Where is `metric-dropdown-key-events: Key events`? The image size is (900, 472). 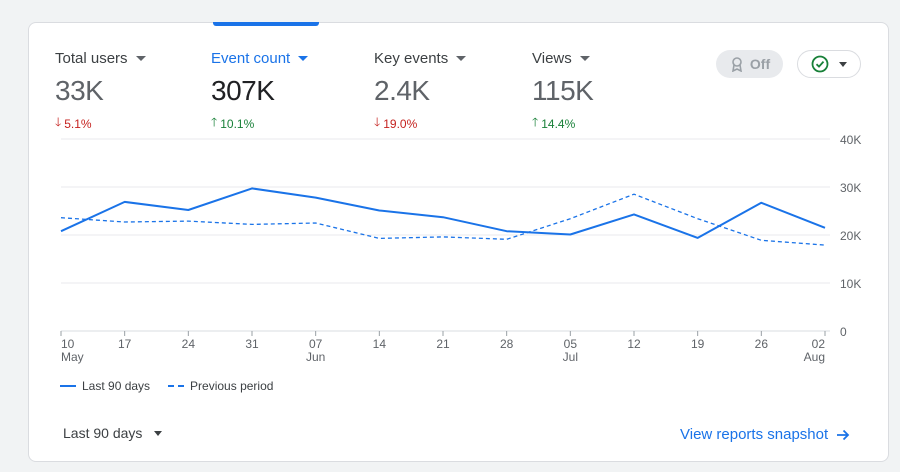
metric-dropdown-key-events: Key events is located at coordinates (420, 58).